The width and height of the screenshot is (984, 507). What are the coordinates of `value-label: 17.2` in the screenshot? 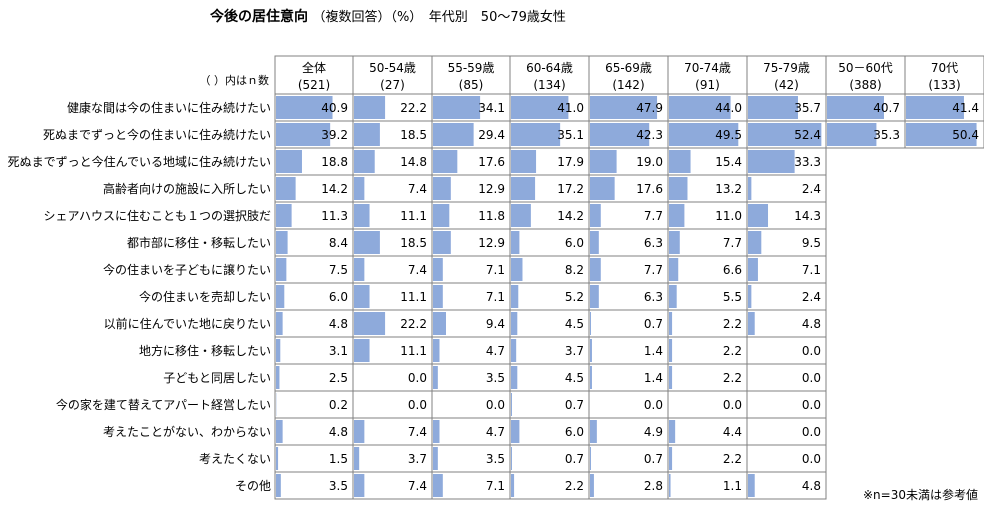 It's located at (570, 189).